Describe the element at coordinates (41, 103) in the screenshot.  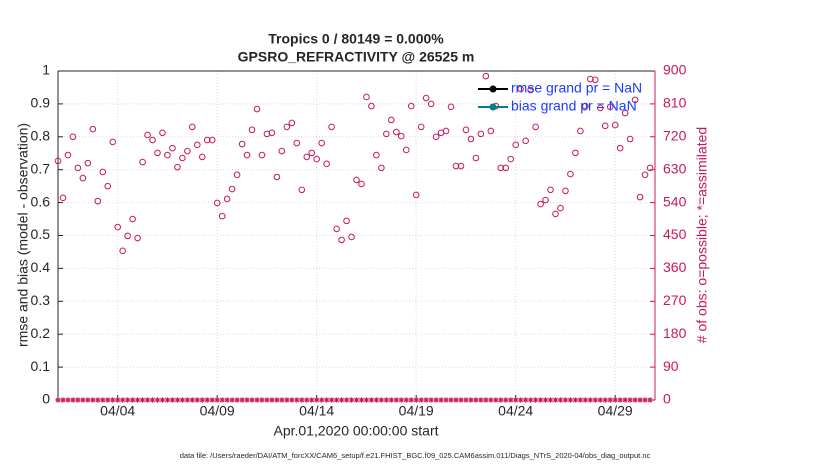
I see `y-tick-label: 0.9` at that location.